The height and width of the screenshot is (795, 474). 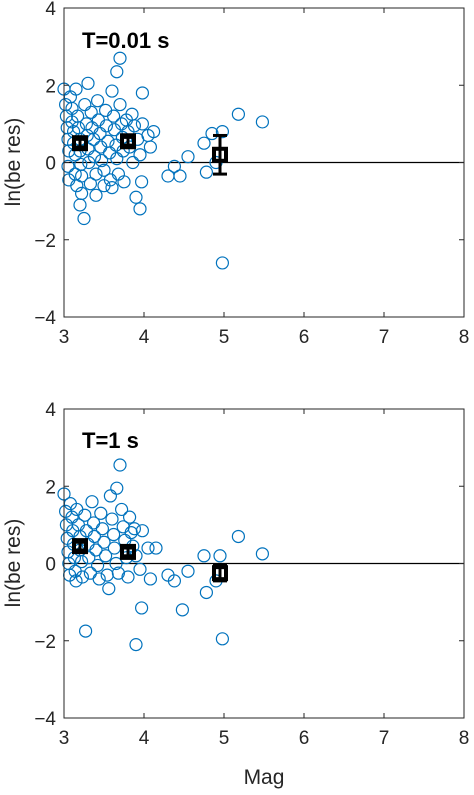 I want to click on y-axis-label: ln(be res), so click(x=13, y=563).